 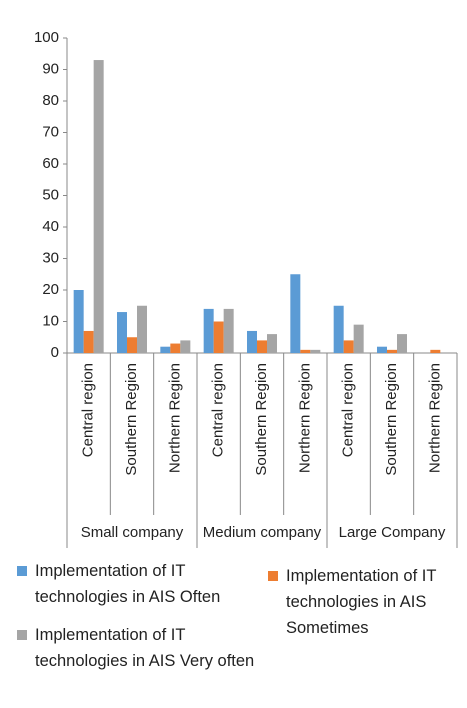 What do you see at coordinates (55, 352) in the screenshot?
I see `y-tick-label: 0` at bounding box center [55, 352].